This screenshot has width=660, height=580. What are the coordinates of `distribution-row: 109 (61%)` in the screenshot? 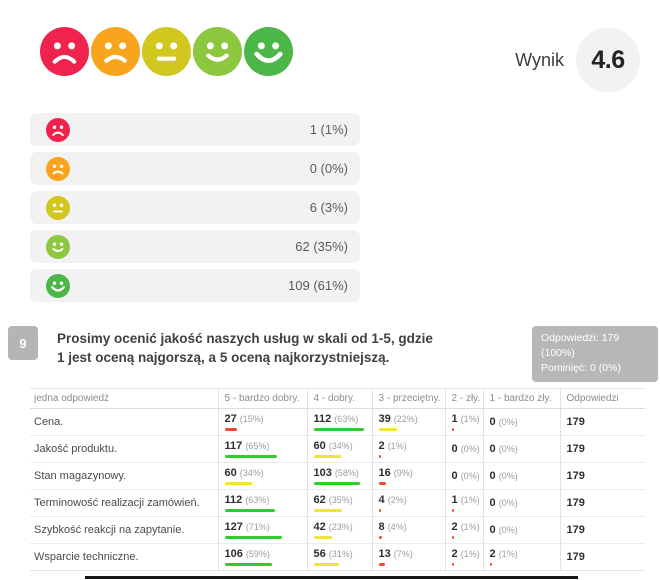 It's located at (195, 285).